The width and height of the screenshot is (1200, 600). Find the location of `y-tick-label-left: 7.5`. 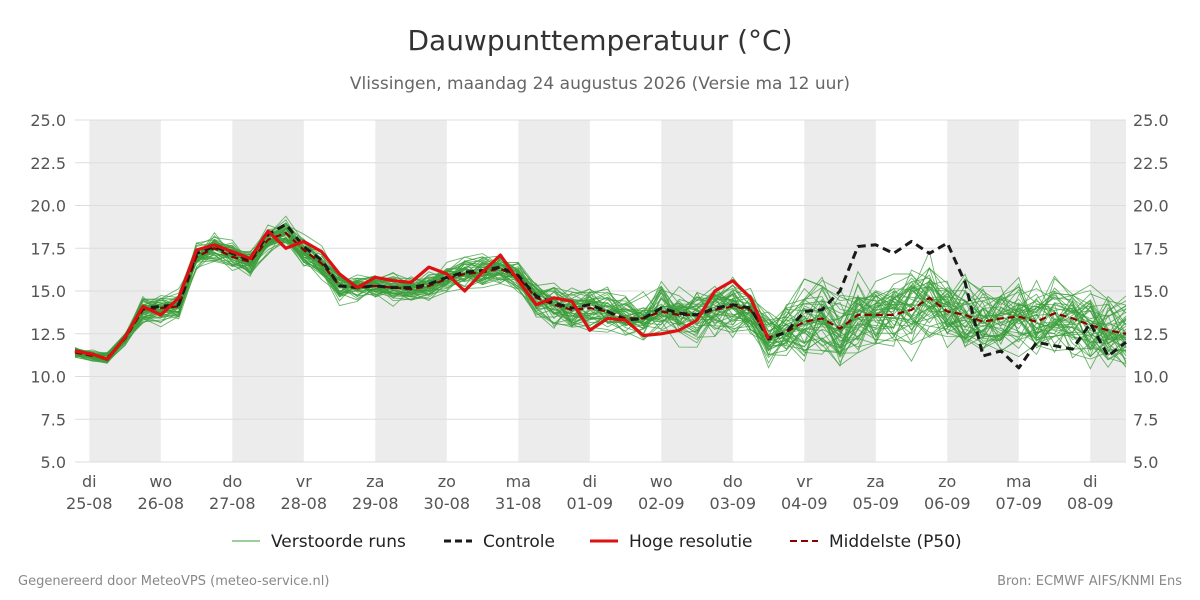

y-tick-label-left: 7.5 is located at coordinates (53, 419).